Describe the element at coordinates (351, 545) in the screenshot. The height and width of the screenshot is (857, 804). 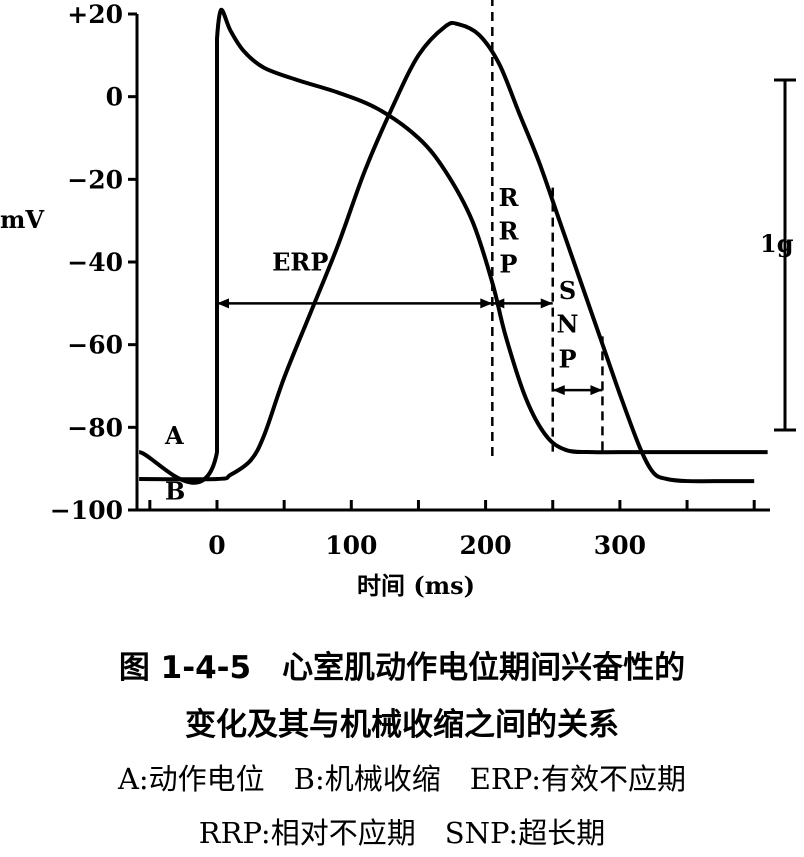
I see `x-tick-label: 100` at that location.